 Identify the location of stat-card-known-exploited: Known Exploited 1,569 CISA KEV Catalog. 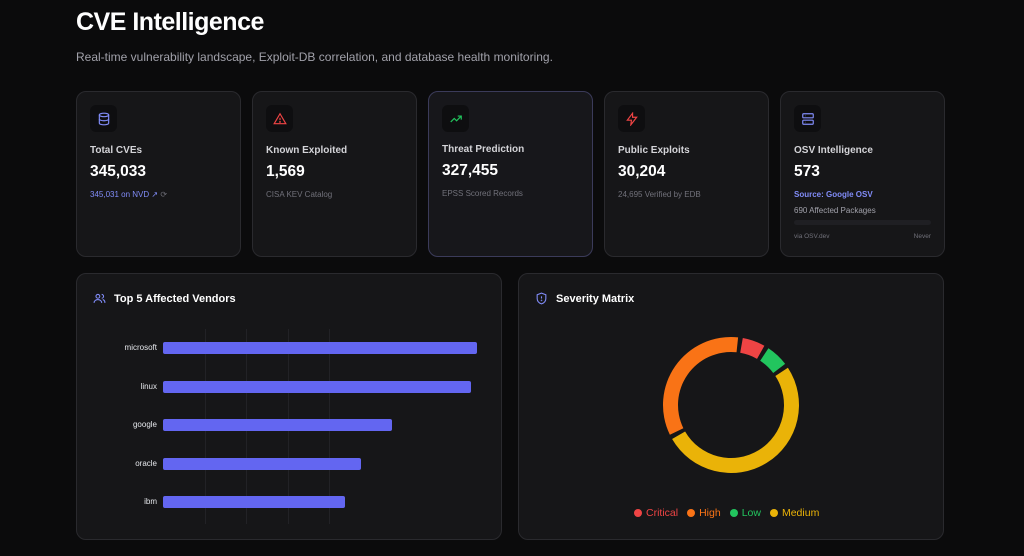
(334, 174).